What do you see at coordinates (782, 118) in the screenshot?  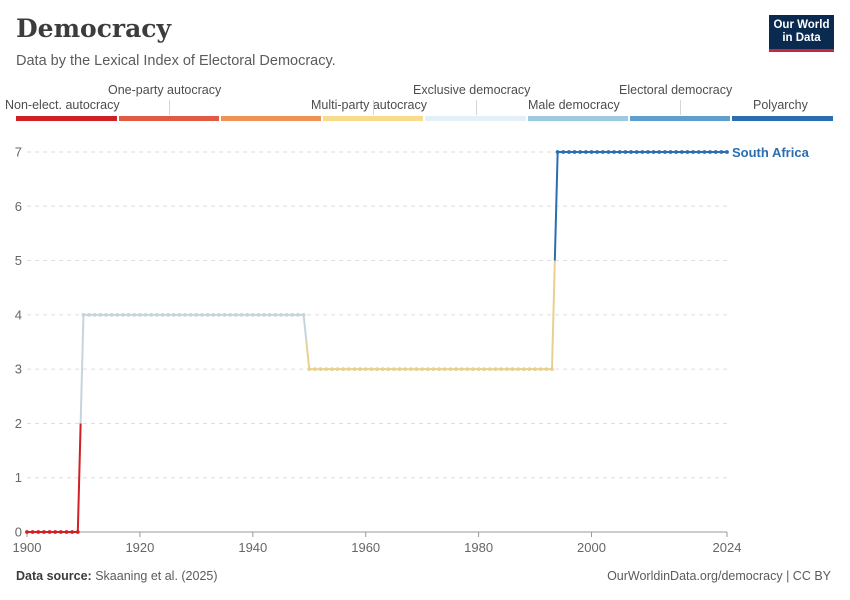 I see `legend-swatch-polyarchy-top` at bounding box center [782, 118].